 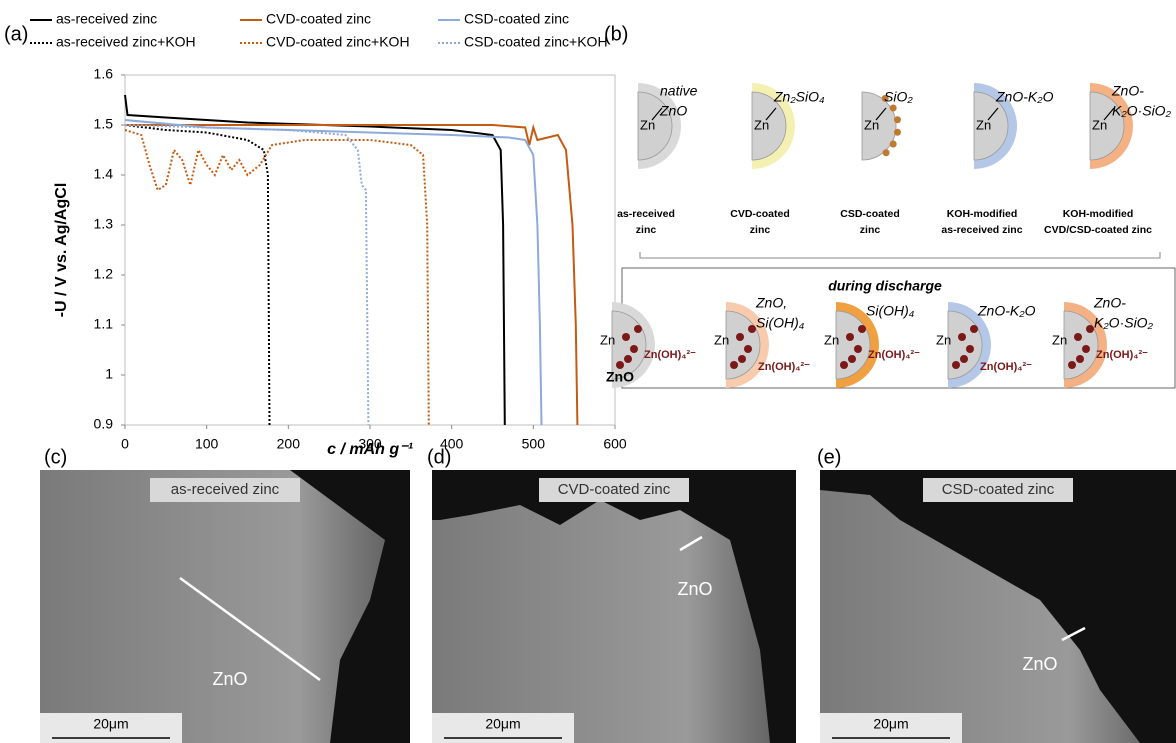 I want to click on legend-label: as-received zinc+KOH, so click(x=126, y=42).